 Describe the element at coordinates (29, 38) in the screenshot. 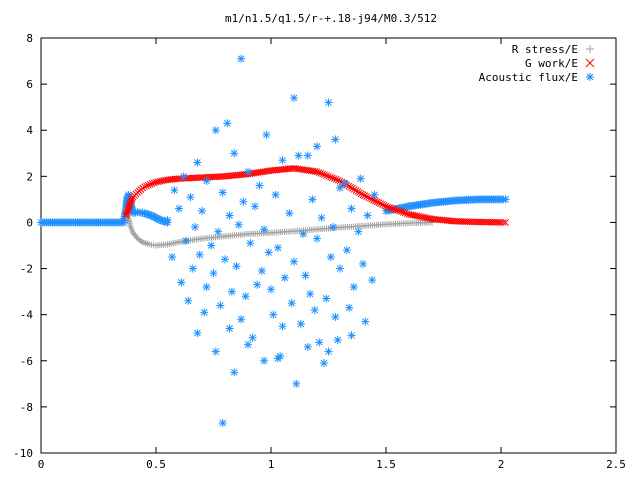

I see `y-tick-label: 8` at that location.